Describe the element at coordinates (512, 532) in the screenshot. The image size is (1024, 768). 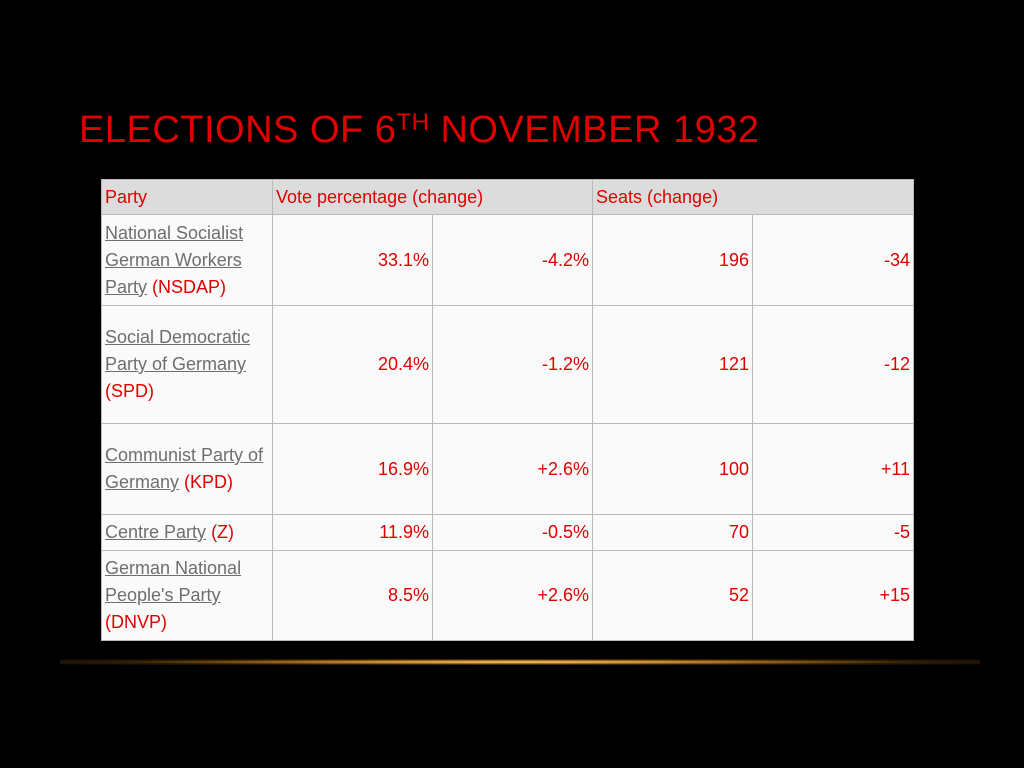
I see `vote-change-cell: -0.5%` at that location.